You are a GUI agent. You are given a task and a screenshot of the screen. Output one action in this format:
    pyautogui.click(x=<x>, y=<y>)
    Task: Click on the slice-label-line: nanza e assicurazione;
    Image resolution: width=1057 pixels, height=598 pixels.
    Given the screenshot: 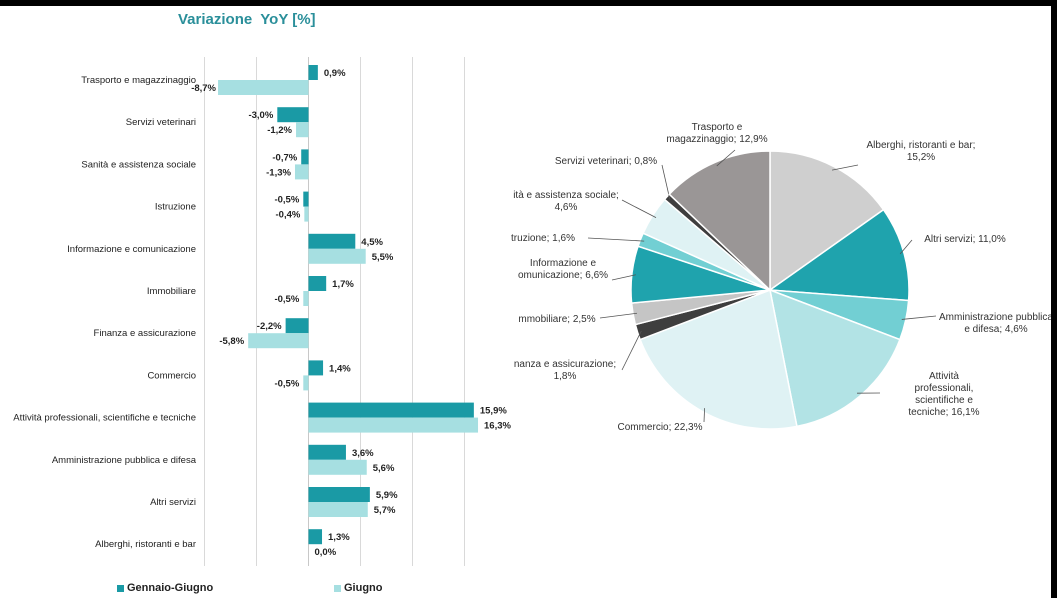 What is the action you would take?
    pyautogui.click(x=565, y=364)
    